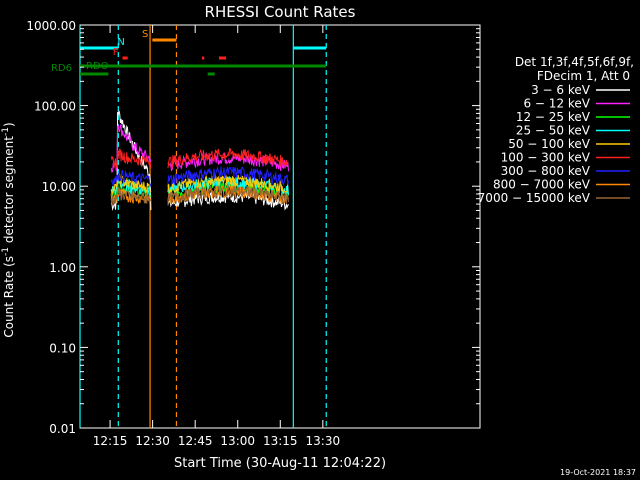 The image size is (640, 480). I want to click on legend-item-label: 6 − 12 keV, so click(556, 104).